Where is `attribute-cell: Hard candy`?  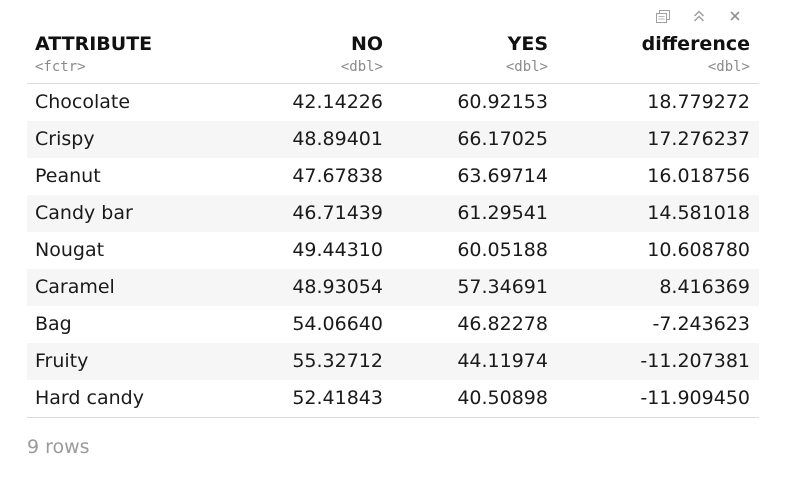
attribute-cell: Hard candy is located at coordinates (89, 398).